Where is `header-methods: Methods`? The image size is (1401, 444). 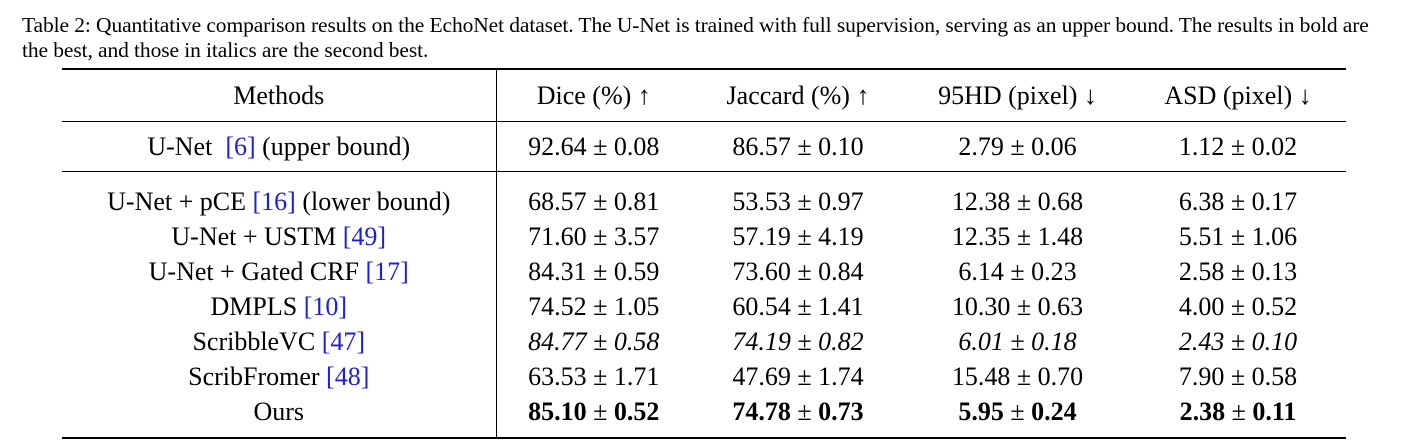 header-methods: Methods is located at coordinates (279, 95).